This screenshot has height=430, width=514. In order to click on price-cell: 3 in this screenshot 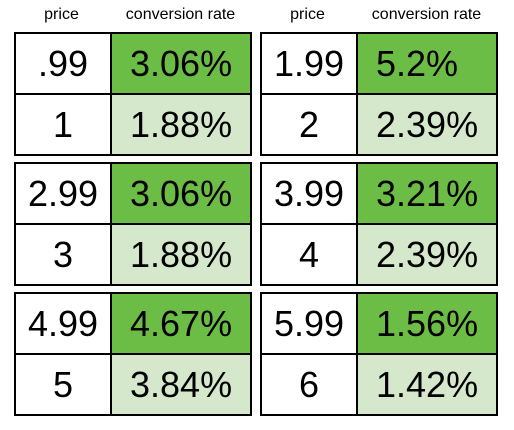, I will do `click(64, 254)`.